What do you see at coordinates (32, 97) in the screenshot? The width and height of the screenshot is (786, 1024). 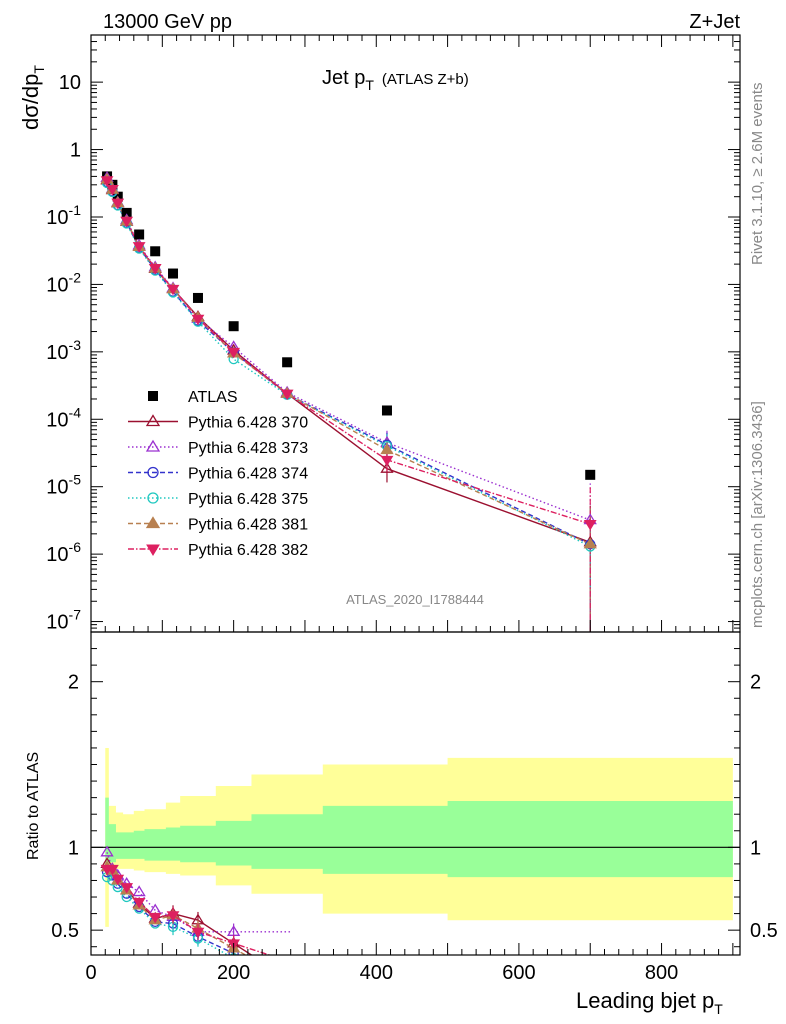 I see `y-axis-label: dσ/dpT` at bounding box center [32, 97].